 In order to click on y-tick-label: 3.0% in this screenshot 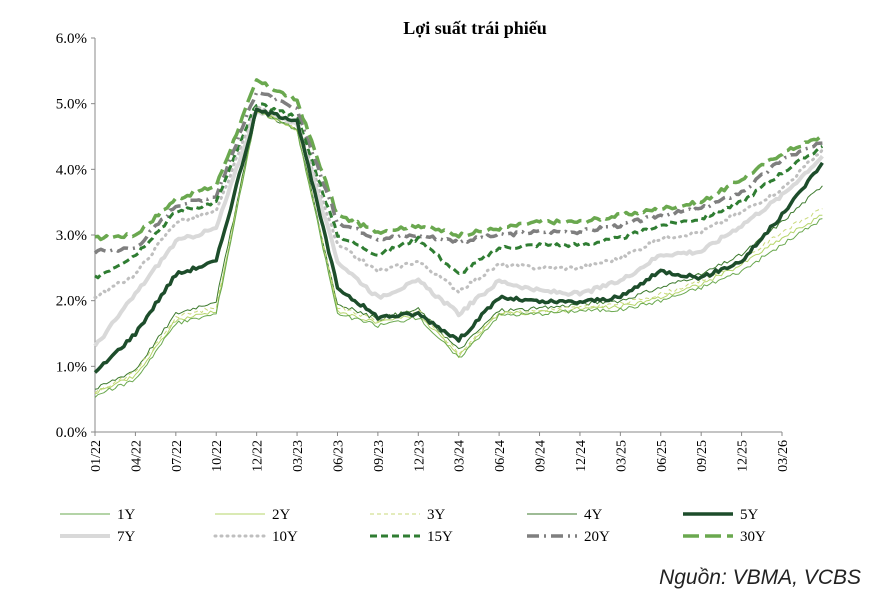, I will do `click(71, 236)`.